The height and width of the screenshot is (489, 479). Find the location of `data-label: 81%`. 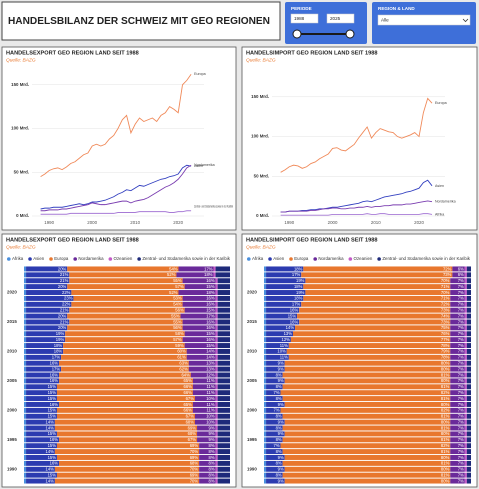

data-label: 81% is located at coordinates (445, 474).